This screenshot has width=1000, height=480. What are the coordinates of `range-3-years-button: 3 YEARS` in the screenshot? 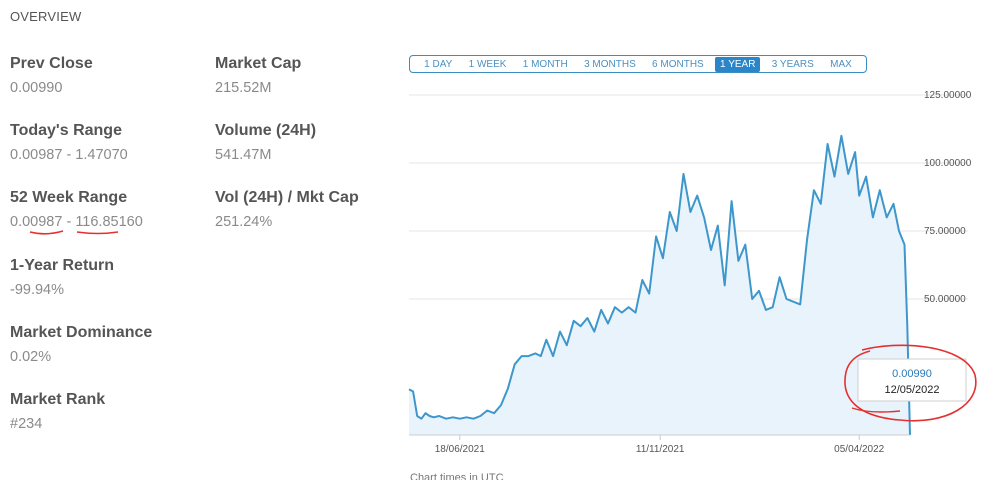 It's located at (792, 64).